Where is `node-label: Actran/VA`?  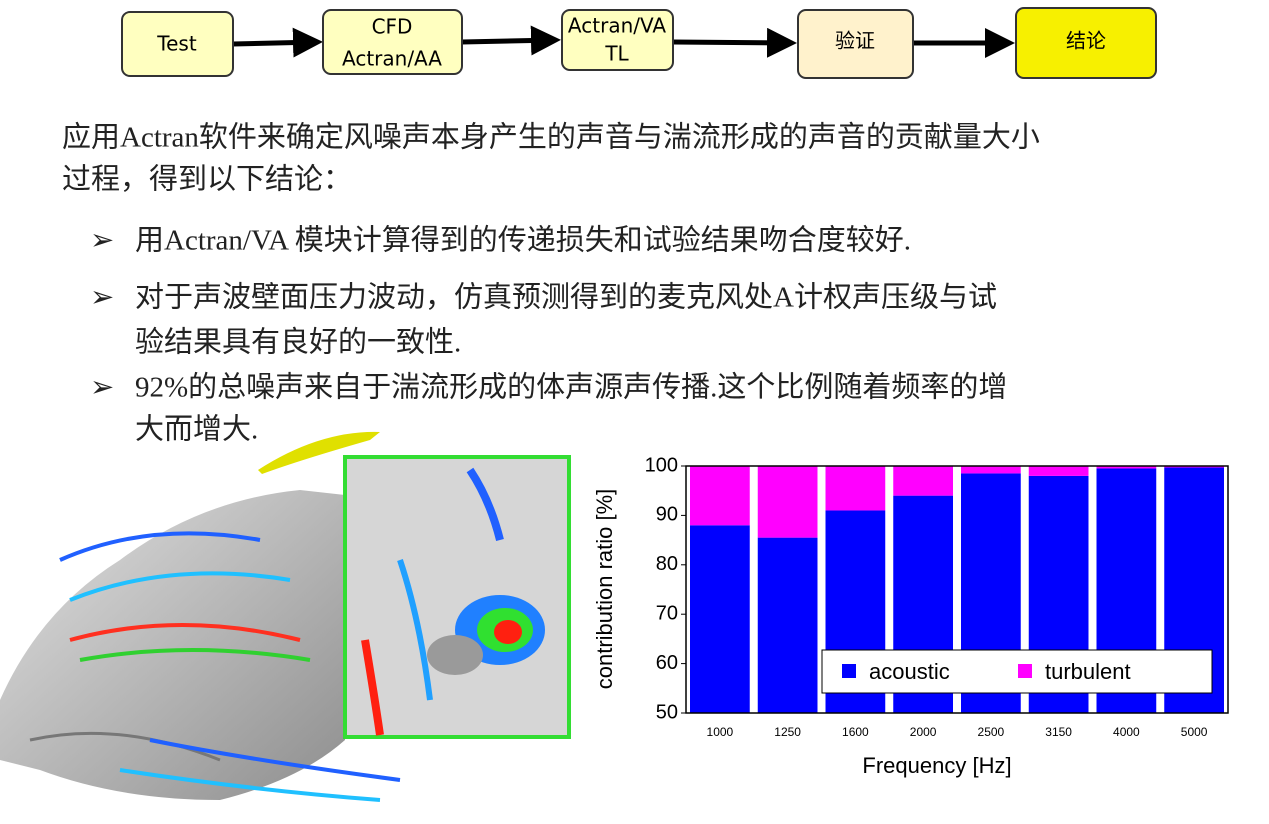 node-label: Actran/VA is located at coordinates (617, 26).